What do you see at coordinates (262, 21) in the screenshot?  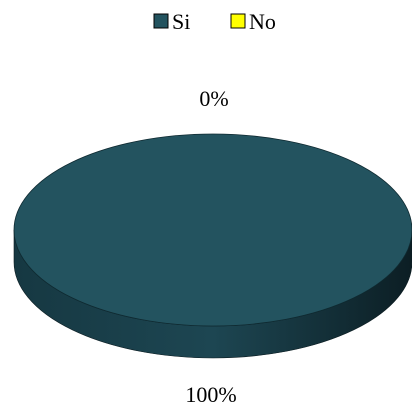 I see `legend-label-no: No` at bounding box center [262, 21].